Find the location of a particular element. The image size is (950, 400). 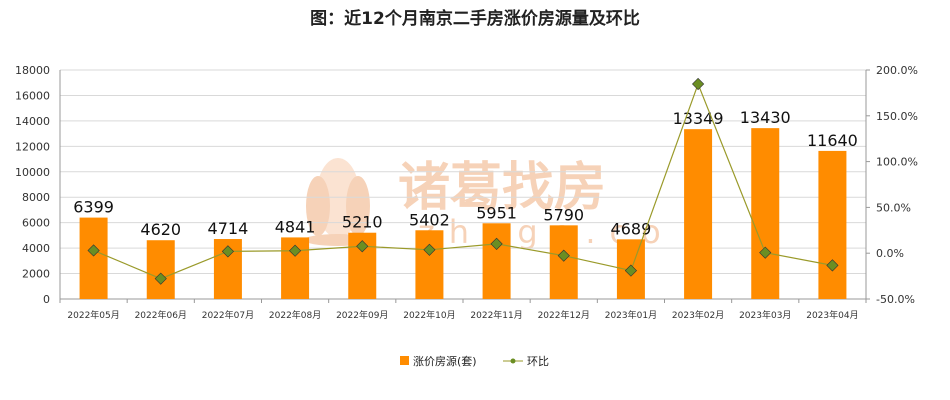

y-left-tick-label: 2000 is located at coordinates (36, 274).